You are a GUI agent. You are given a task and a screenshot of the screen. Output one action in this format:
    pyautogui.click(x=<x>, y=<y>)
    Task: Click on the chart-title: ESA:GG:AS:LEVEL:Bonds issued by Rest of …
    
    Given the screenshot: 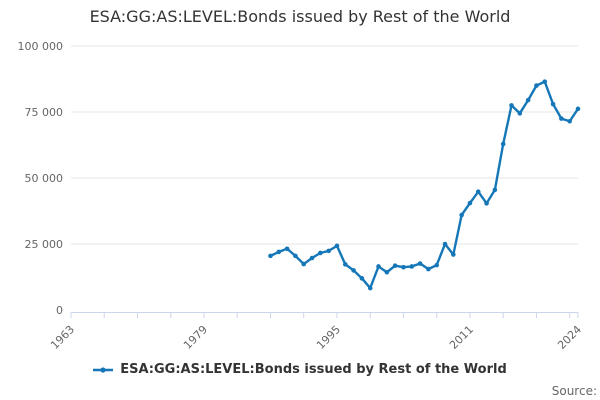 What is the action you would take?
    pyautogui.click(x=300, y=16)
    